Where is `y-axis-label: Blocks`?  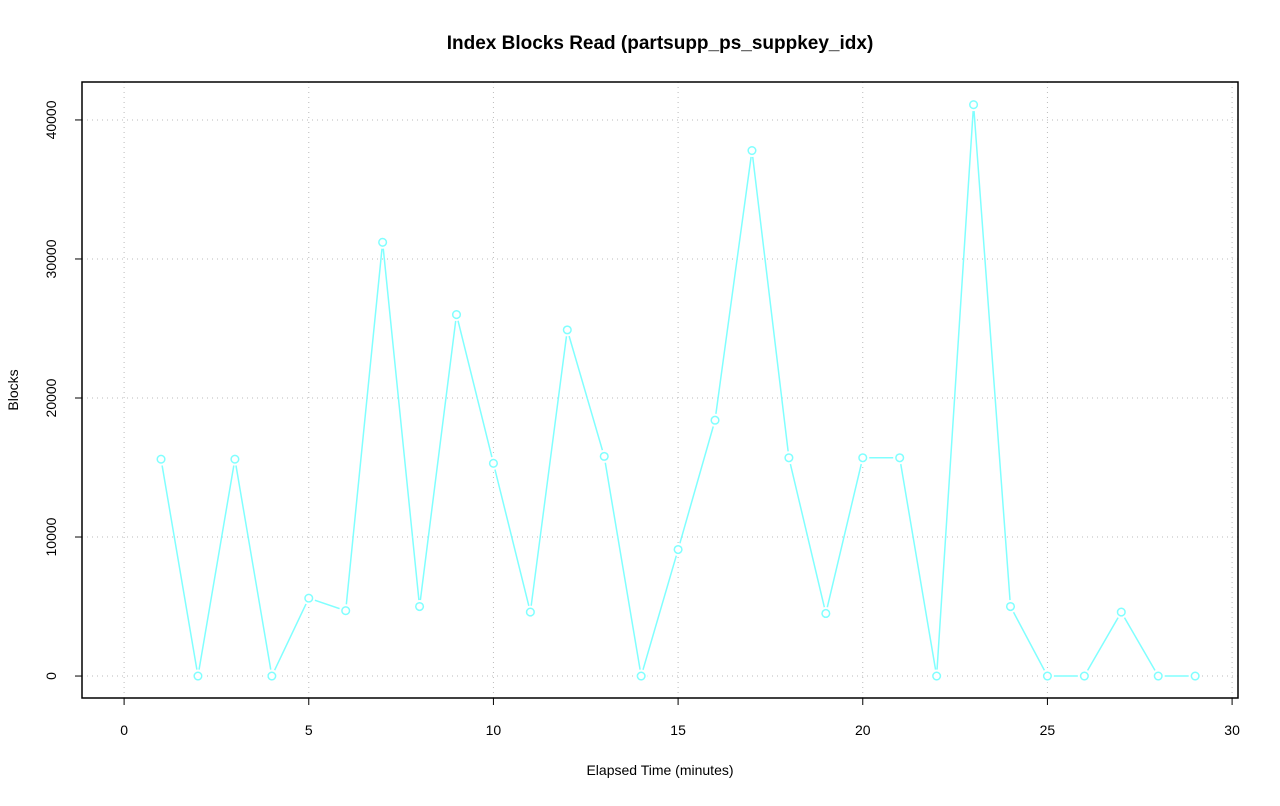
y-axis-label: Blocks is located at coordinates (13, 389).